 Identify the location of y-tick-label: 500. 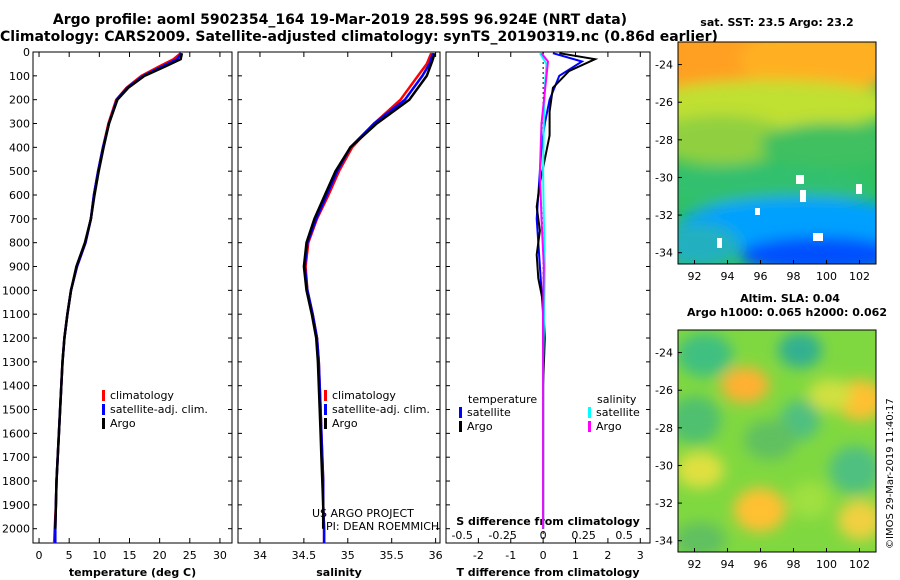
(19, 171).